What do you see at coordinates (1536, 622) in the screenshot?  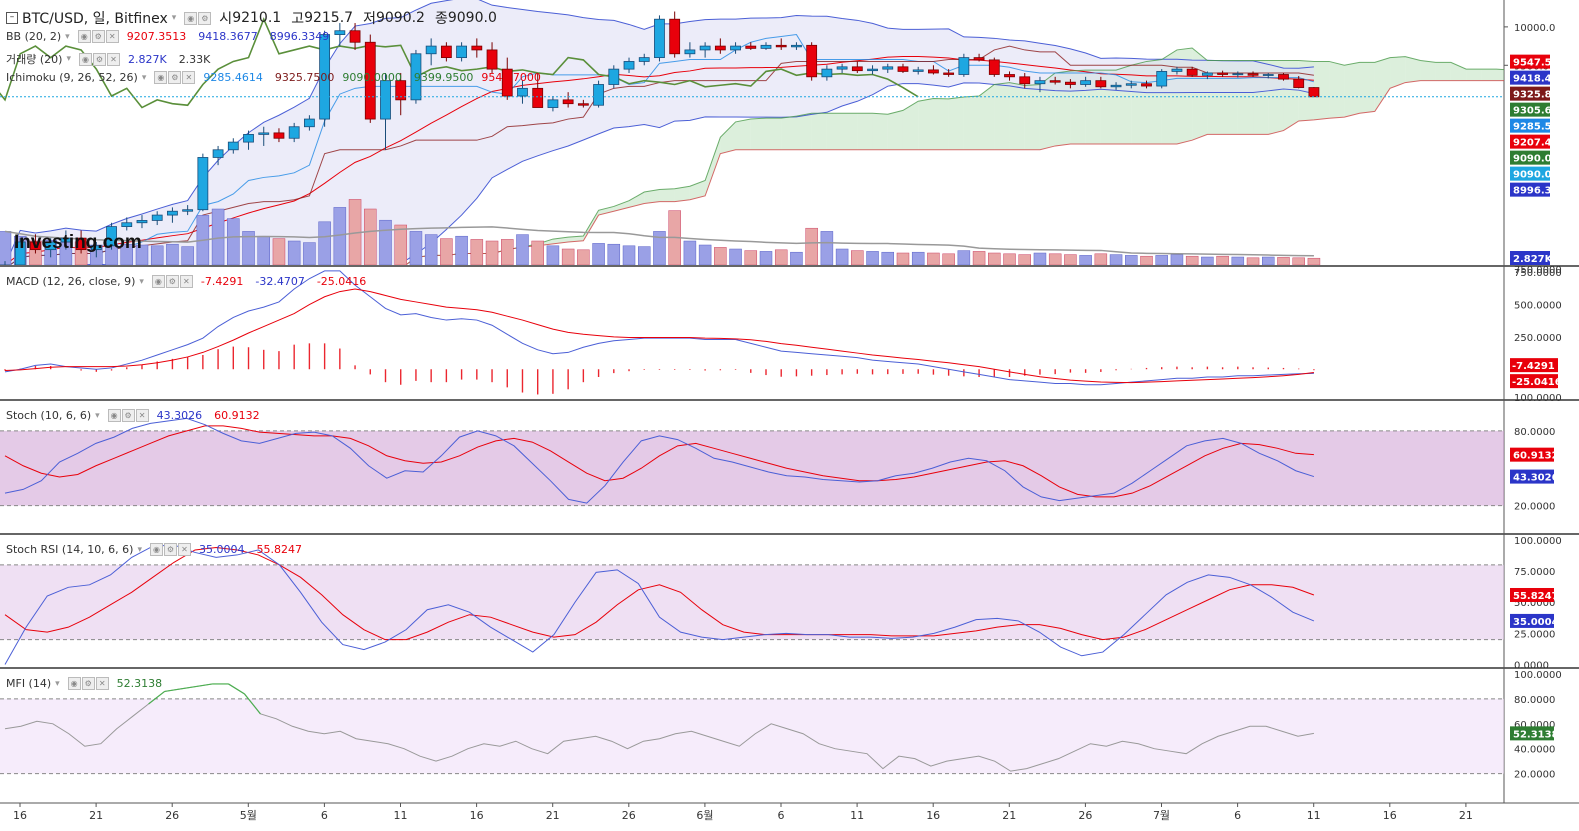 I see `stochrsi-badge-label: 35.0004` at bounding box center [1536, 622].